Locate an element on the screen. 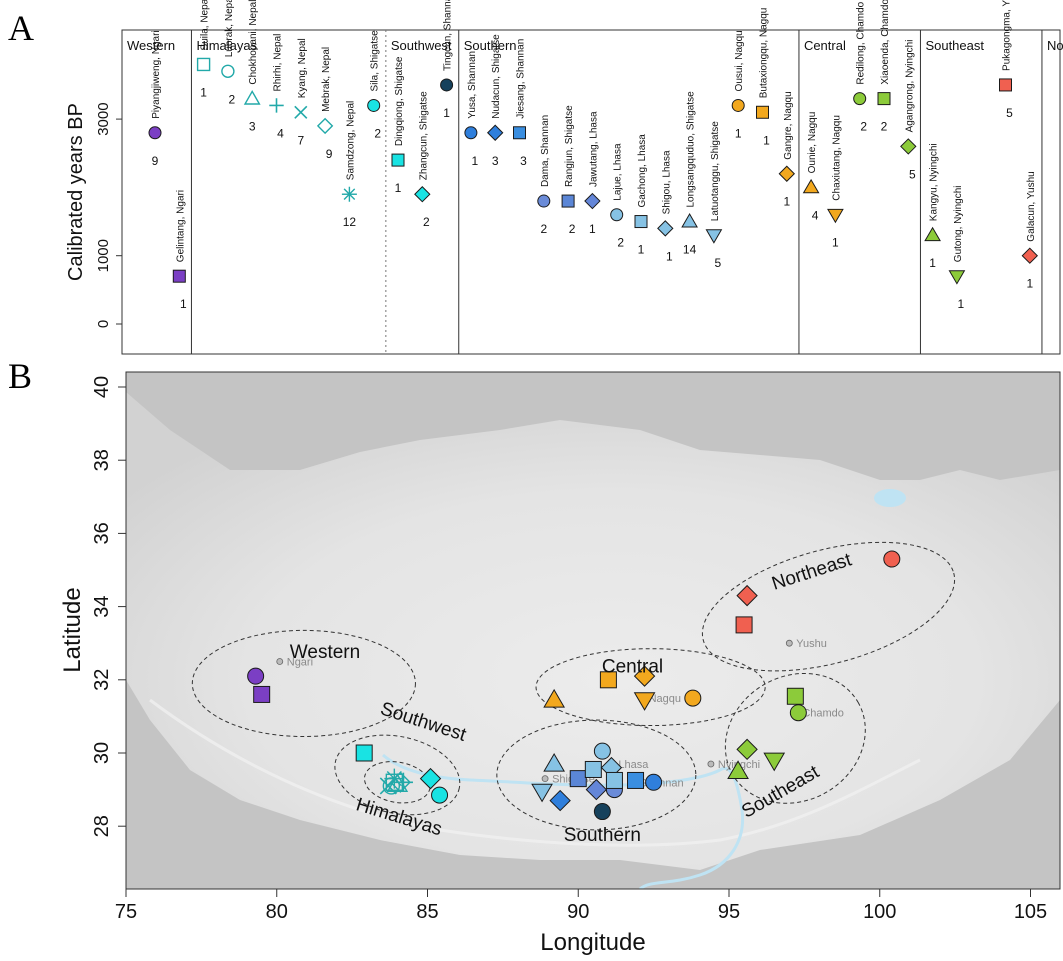 The height and width of the screenshot is (961, 1063). site-label: Lubrak, Nepal is located at coordinates (229, 28).